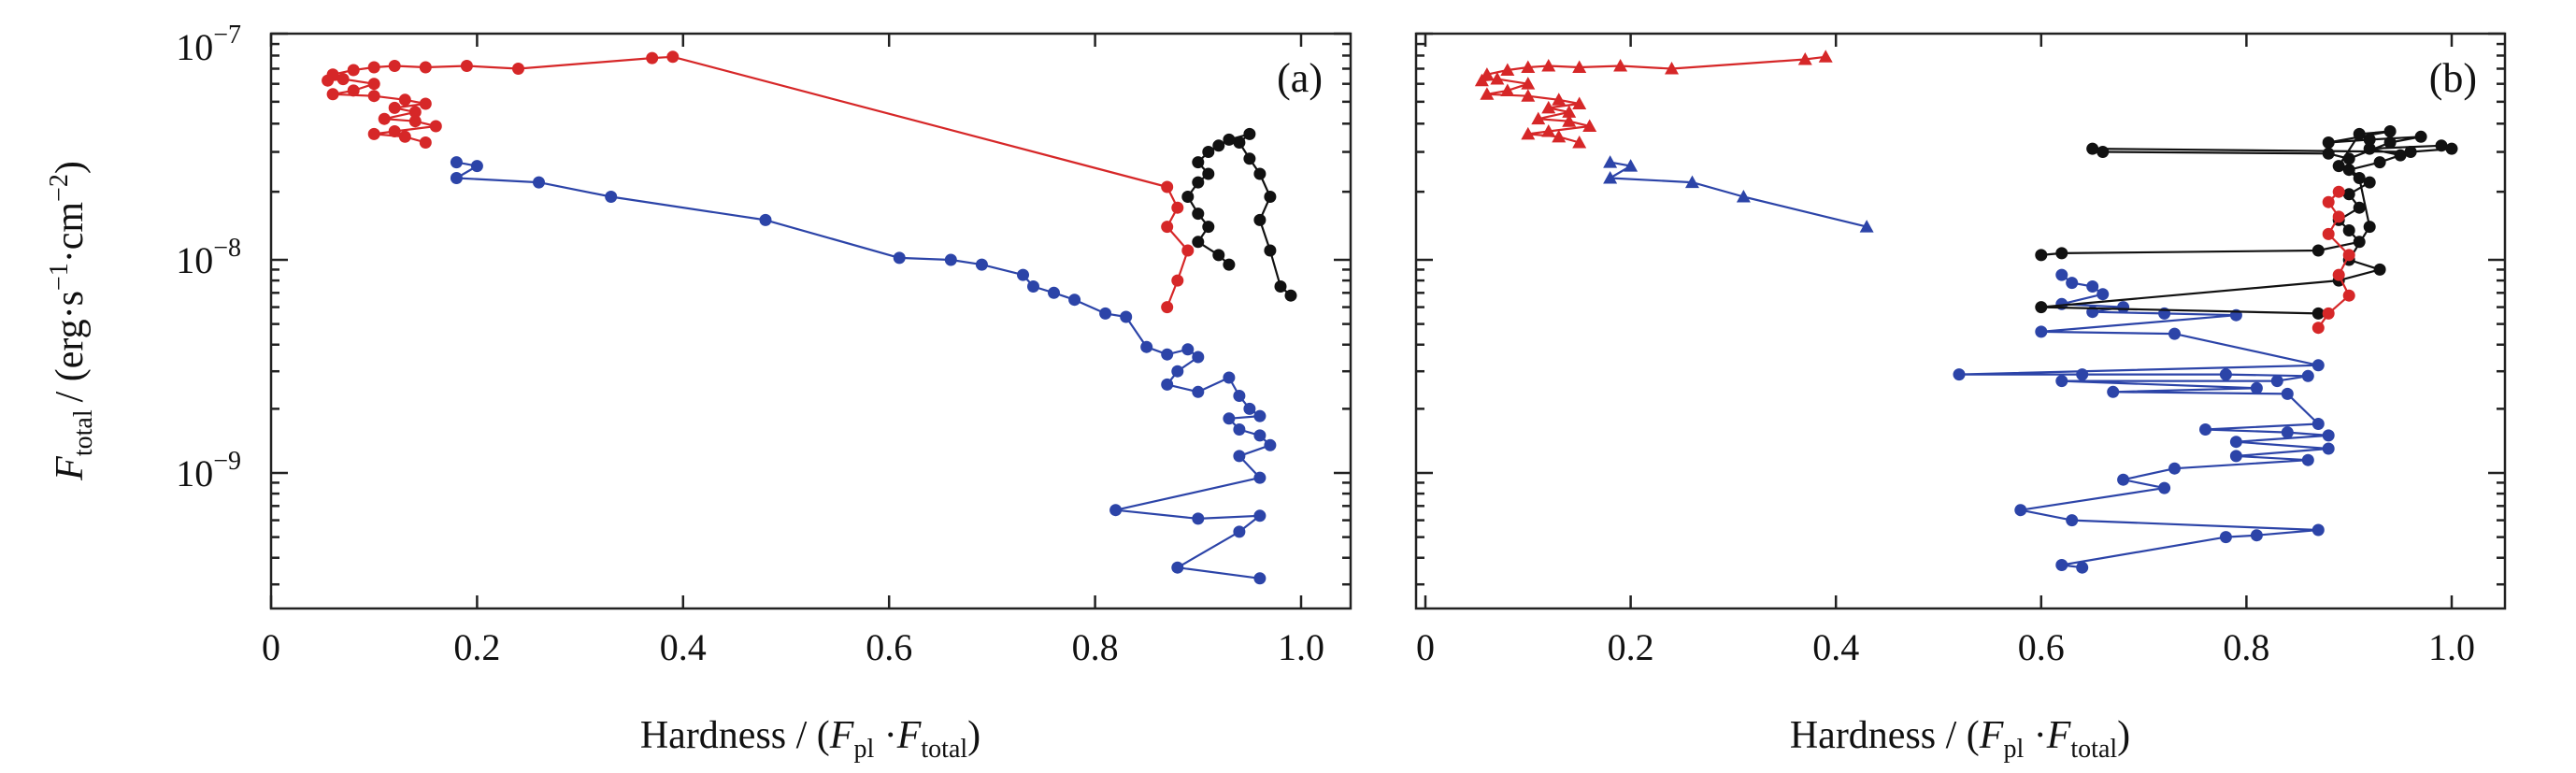 The width and height of the screenshot is (2576, 773). Describe the element at coordinates (810, 739) in the screenshot. I see `x-axis-label-a: Hardness / (Fpl ·Ftotal)` at that location.